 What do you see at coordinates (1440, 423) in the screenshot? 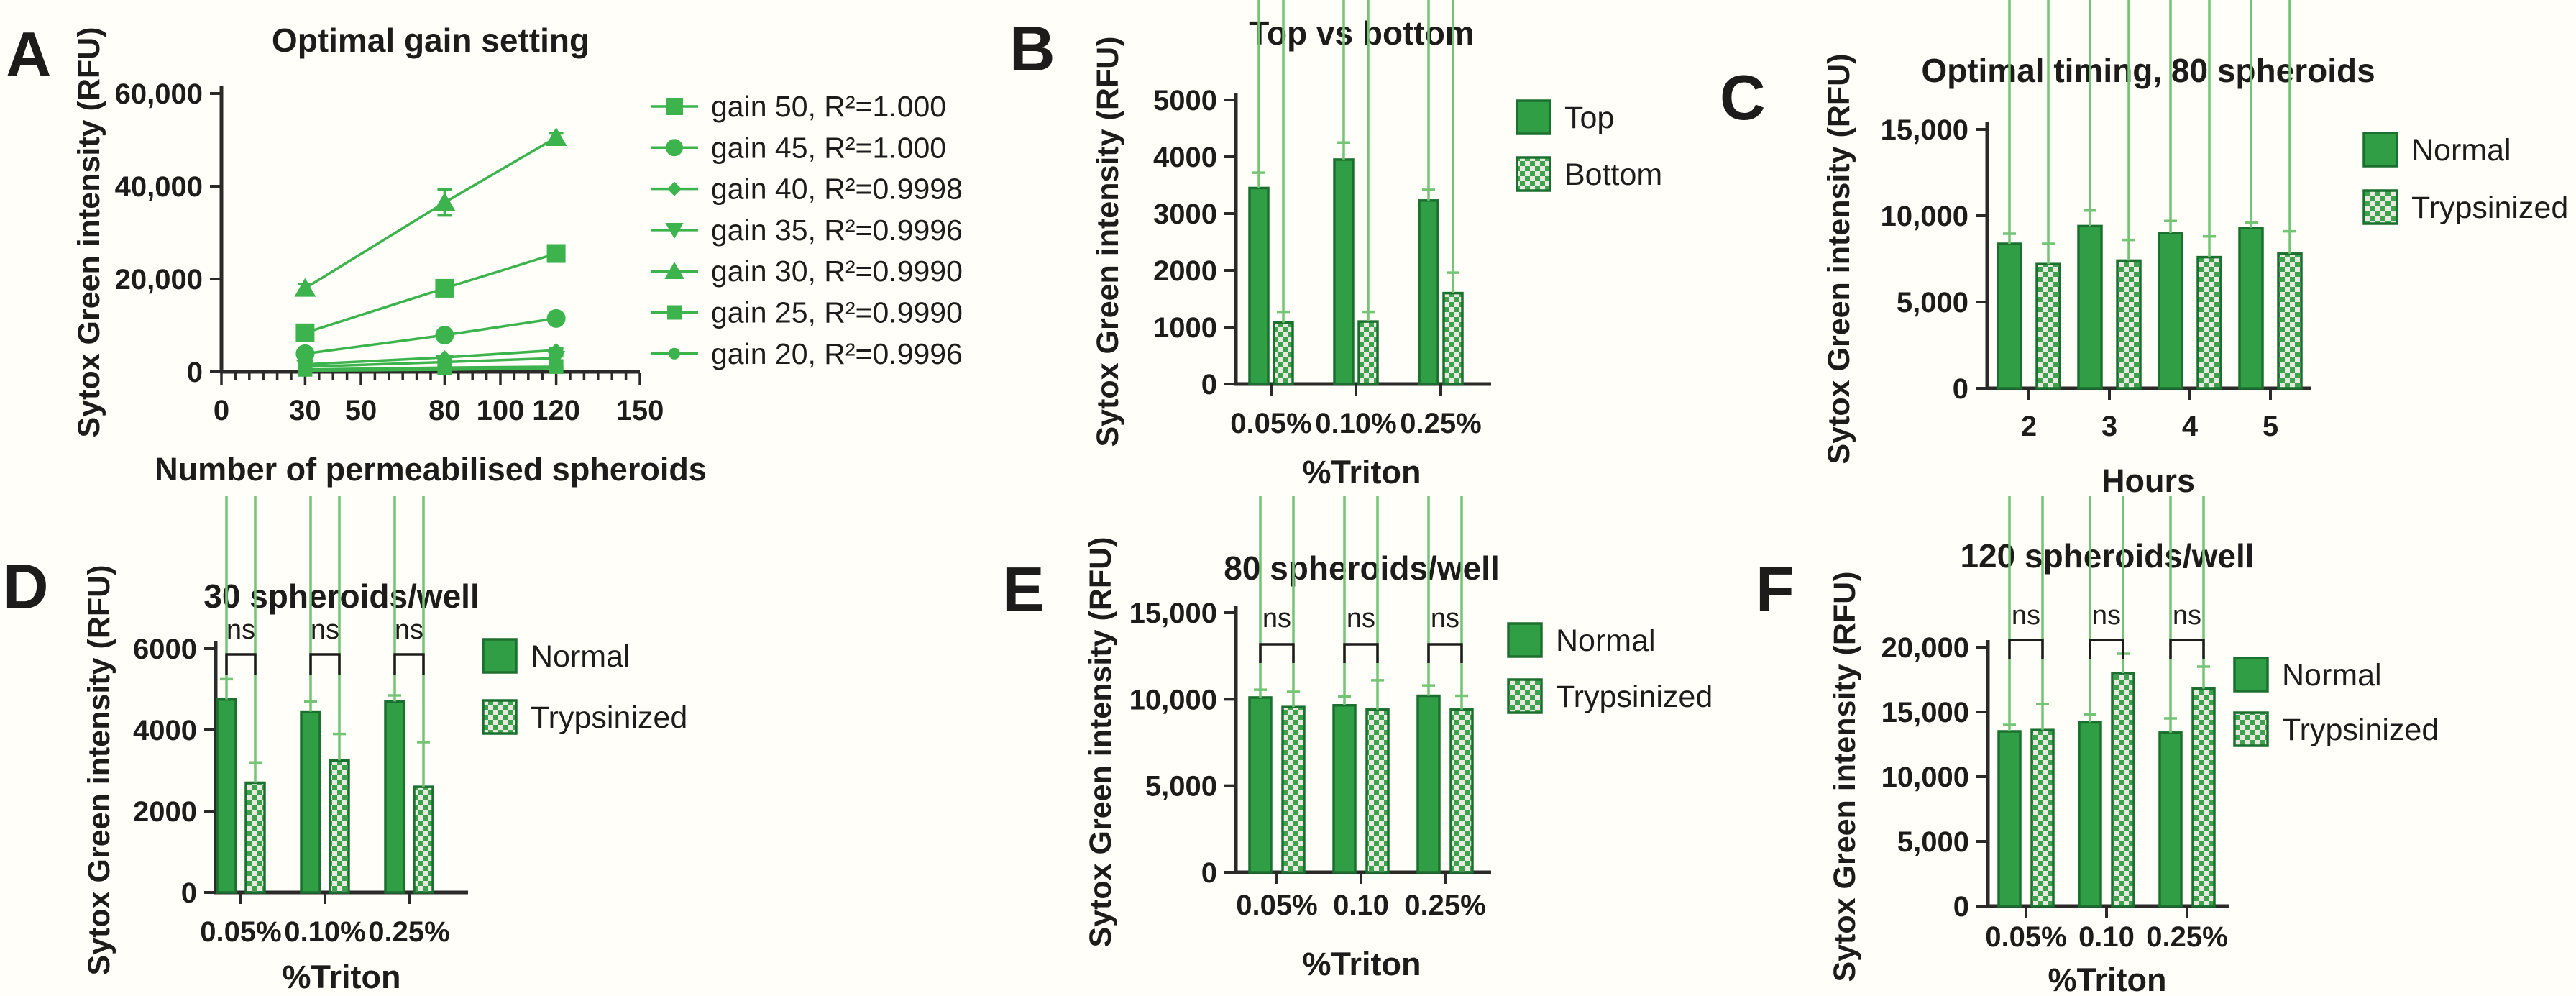
I see `x-tick-label: 0.25%` at bounding box center [1440, 423].